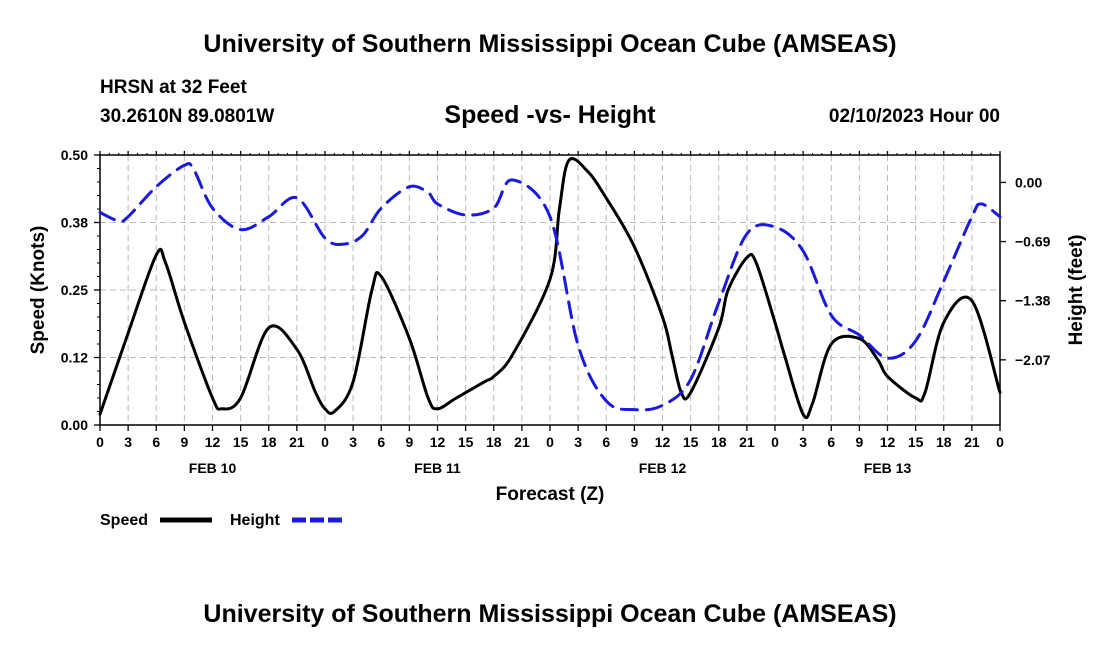 The height and width of the screenshot is (650, 1100). What do you see at coordinates (74, 290) in the screenshot?
I see `y-tick-label: 0.25` at bounding box center [74, 290].